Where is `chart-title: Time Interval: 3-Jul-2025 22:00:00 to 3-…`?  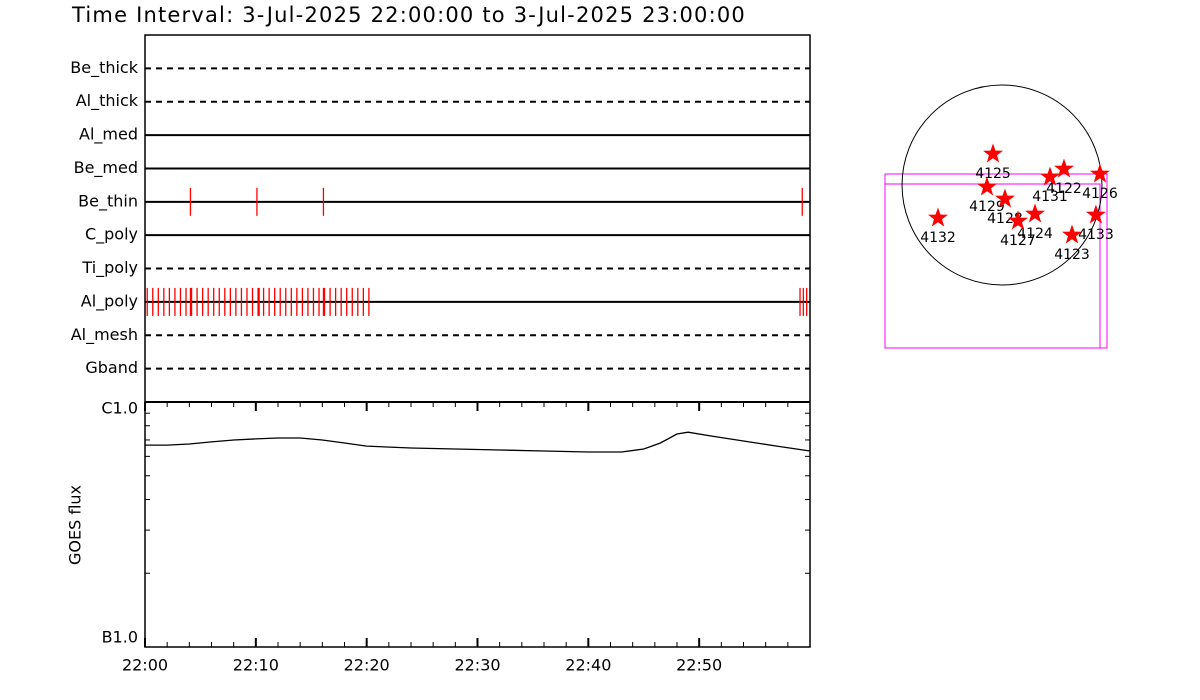 chart-title: Time Interval: 3-Jul-2025 22:00:00 to 3-… is located at coordinates (408, 15).